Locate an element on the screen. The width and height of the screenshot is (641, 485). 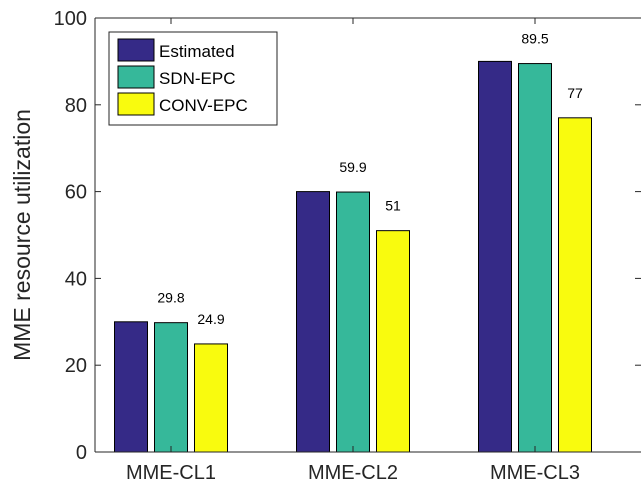
x-tick-label: MME-CL2 is located at coordinates (353, 473).